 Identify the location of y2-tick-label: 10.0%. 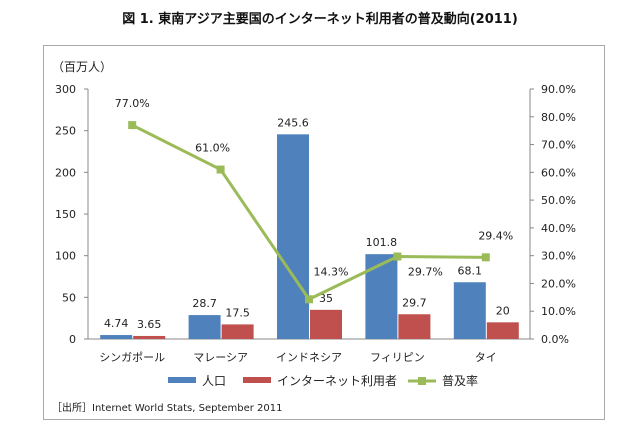
(558, 311).